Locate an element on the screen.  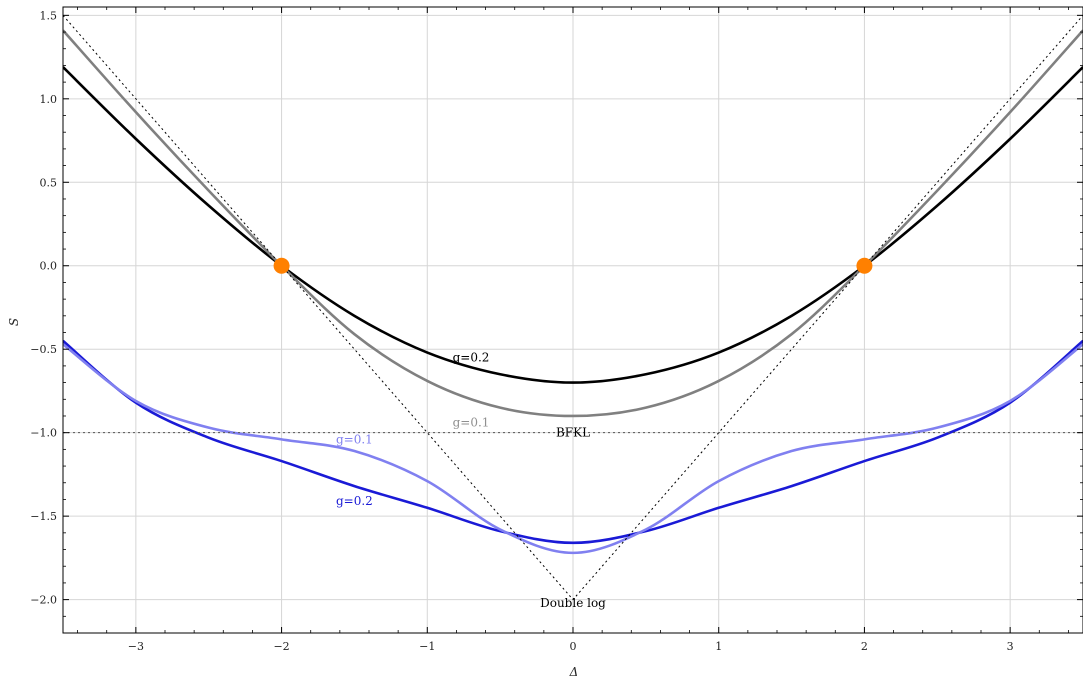
x-axis-label: Δ is located at coordinates (574, 672).